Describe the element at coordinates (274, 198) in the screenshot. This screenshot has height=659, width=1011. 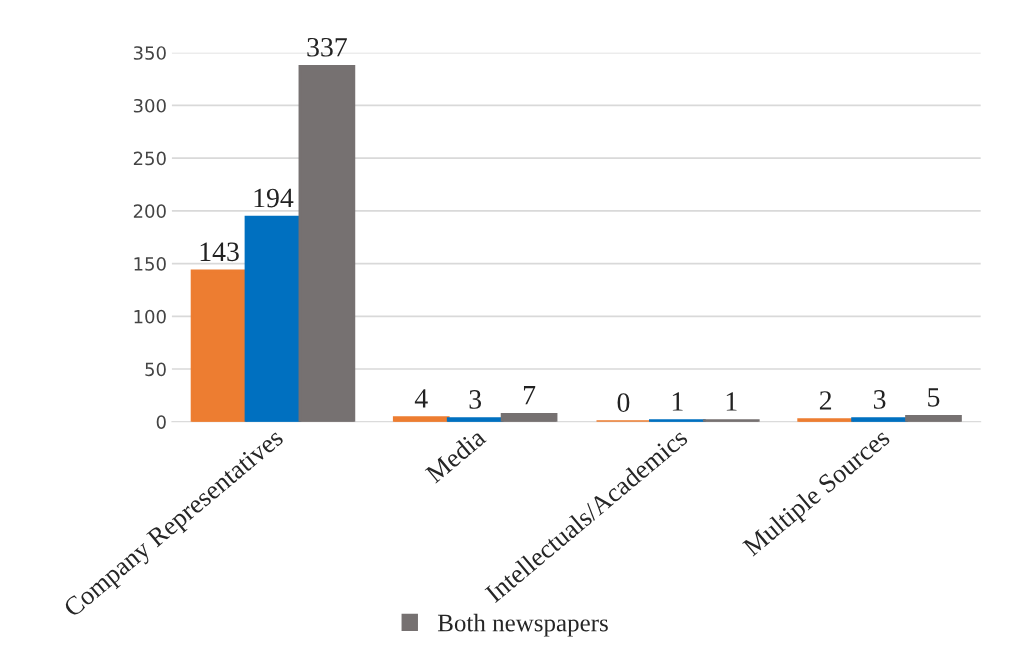
I see `data-label: 194` at that location.